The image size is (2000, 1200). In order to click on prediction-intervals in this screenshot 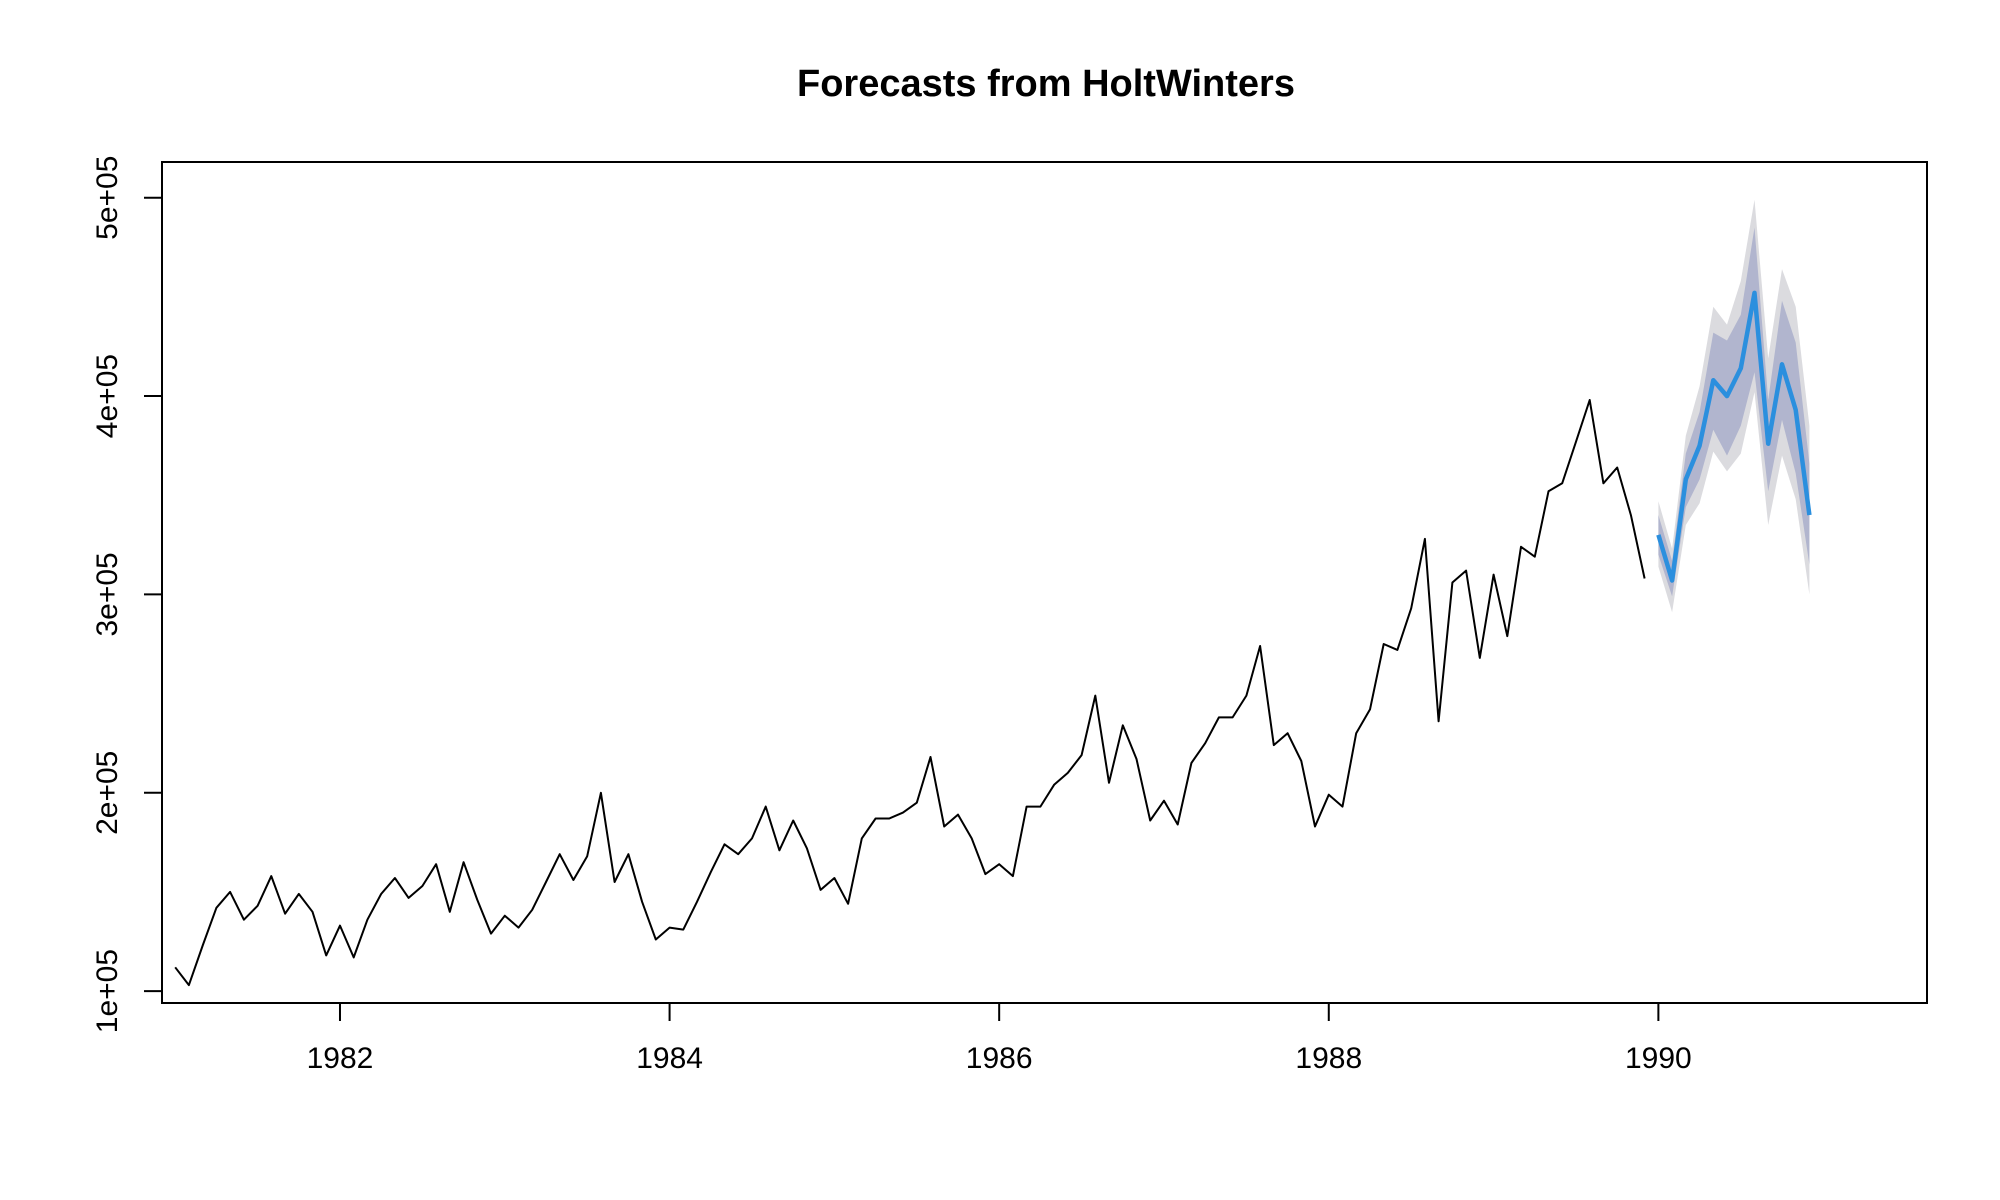, I will do `click(1734, 406)`.